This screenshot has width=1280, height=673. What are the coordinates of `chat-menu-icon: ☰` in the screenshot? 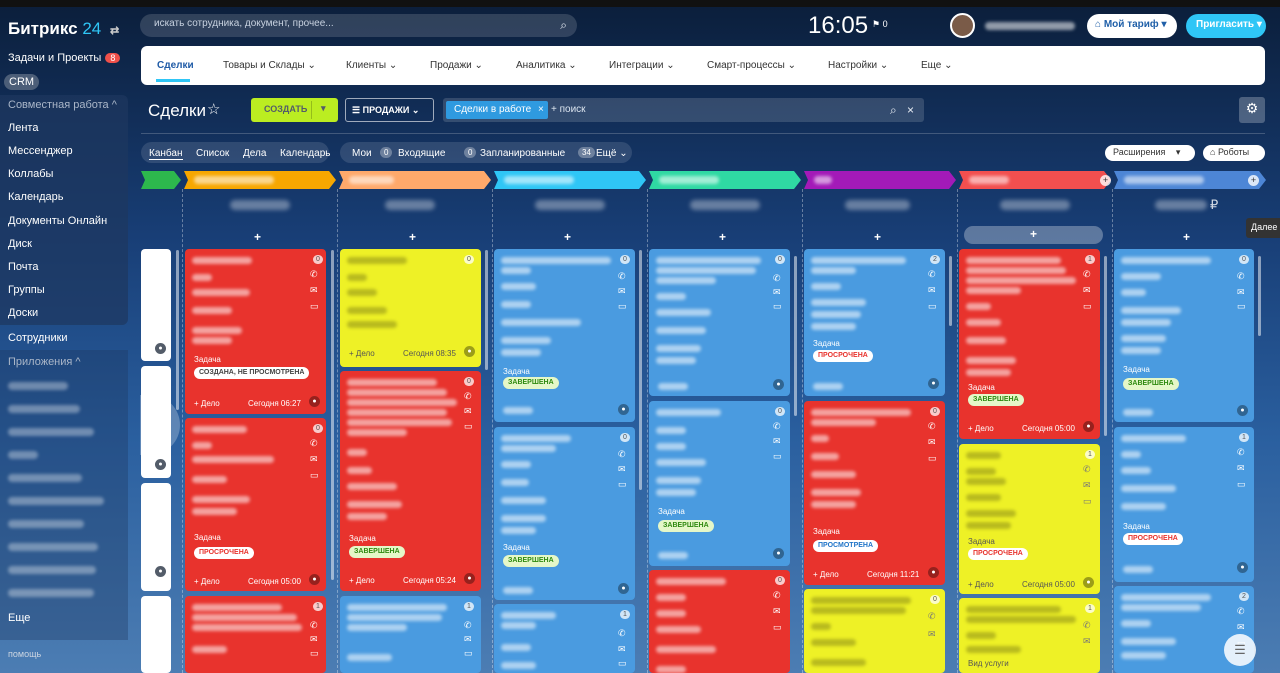 It's located at (1240, 650).